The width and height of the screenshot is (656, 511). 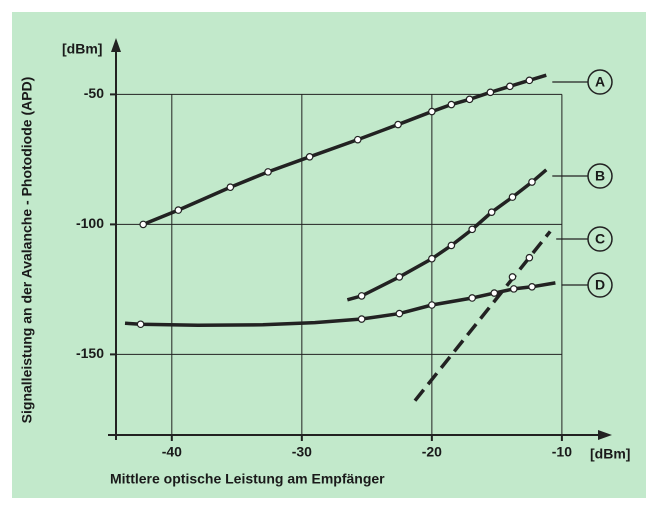 I want to click on x-tick-label: -20, so click(x=432, y=452).